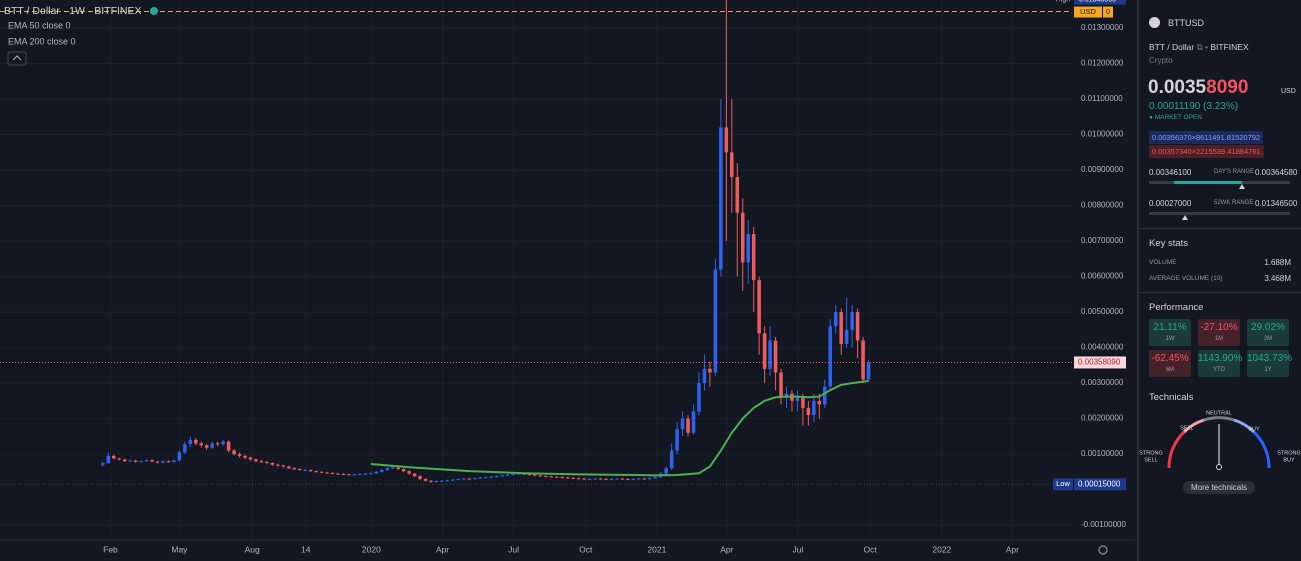 The width and height of the screenshot is (1301, 561). I want to click on ask: 0.00357340×2215539.41884761, so click(1206, 151).